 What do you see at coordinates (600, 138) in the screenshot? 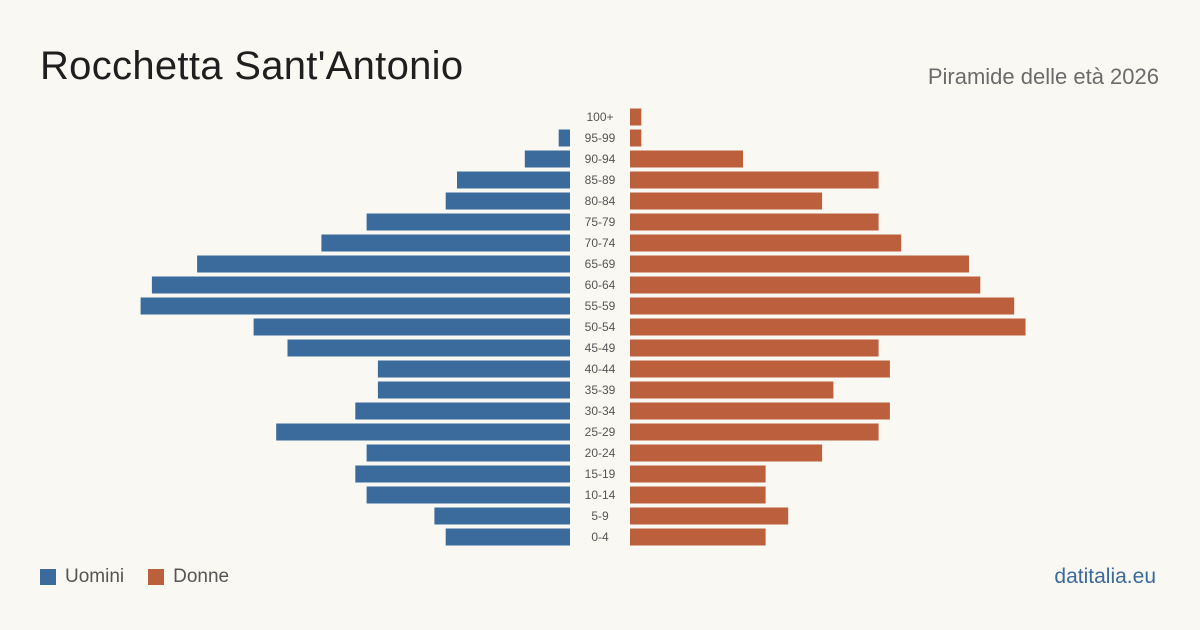
I see `age-label: 95-99` at bounding box center [600, 138].